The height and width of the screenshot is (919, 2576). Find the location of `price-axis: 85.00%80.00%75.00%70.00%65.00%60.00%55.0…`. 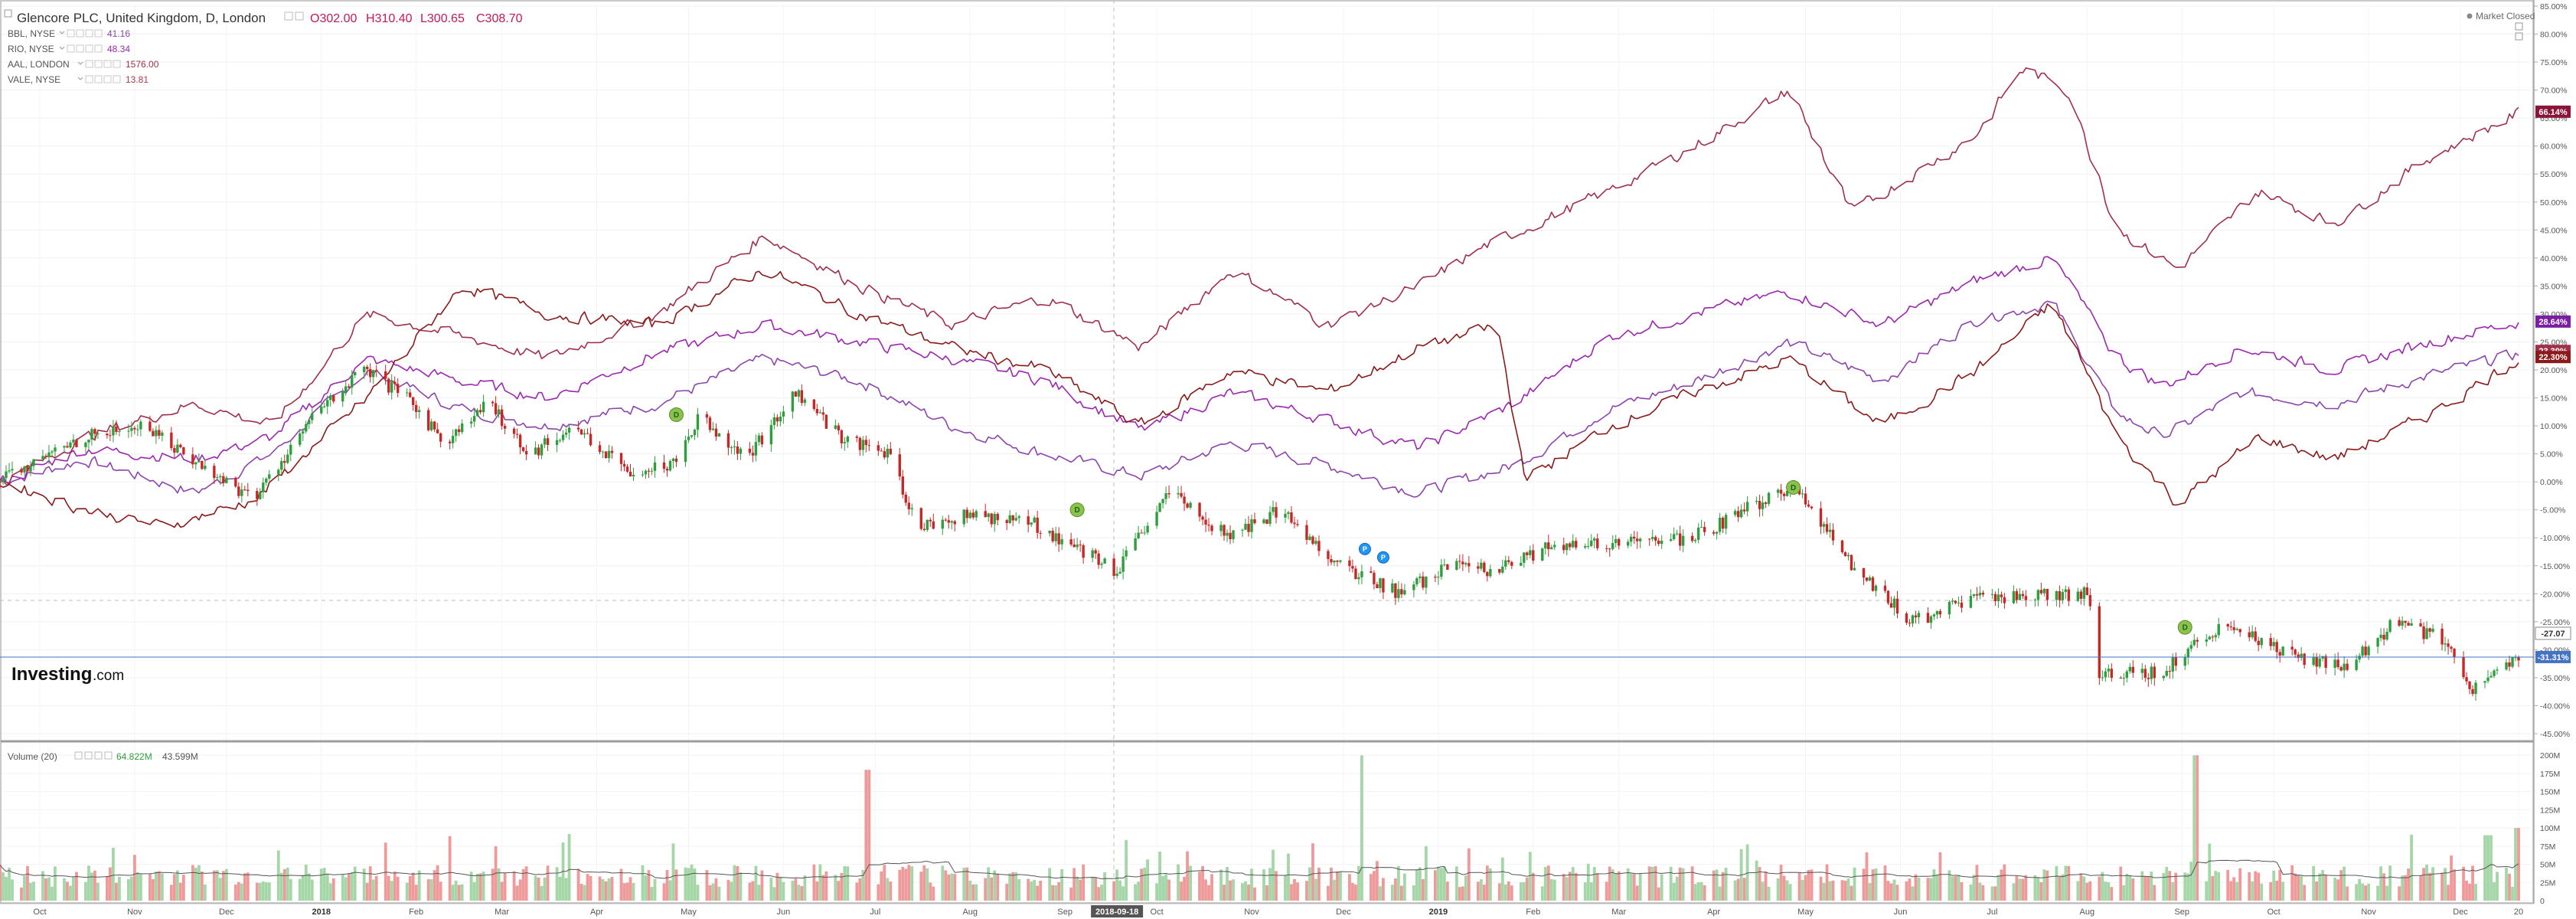

price-axis: 85.00%80.00%75.00%70.00%65.00%60.00%55.0… is located at coordinates (2552, 371).